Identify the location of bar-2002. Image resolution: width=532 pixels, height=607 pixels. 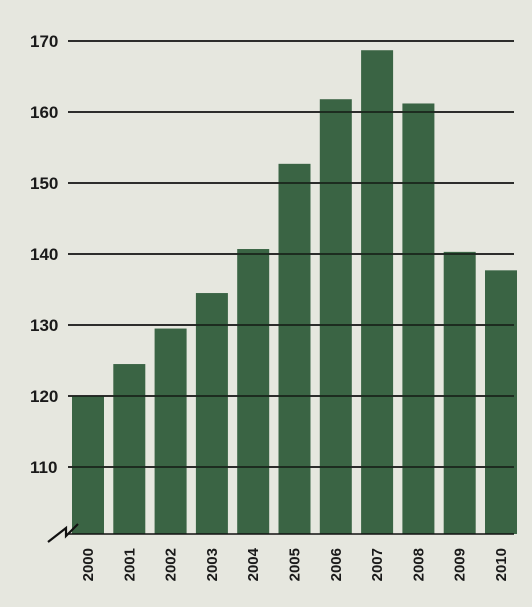
(170, 431).